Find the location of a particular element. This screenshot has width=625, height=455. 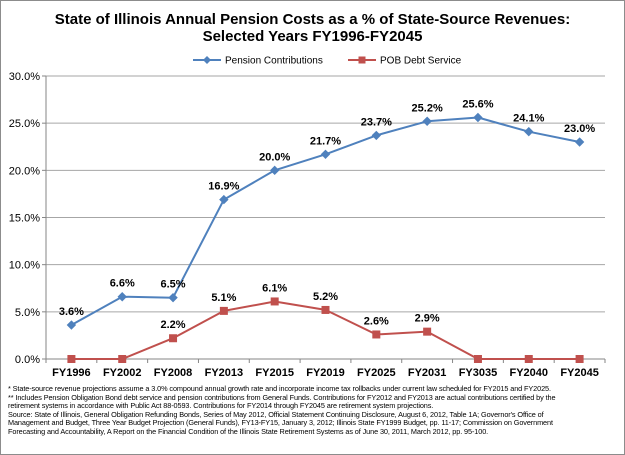

legend-label: Pension Contributions is located at coordinates (274, 61).